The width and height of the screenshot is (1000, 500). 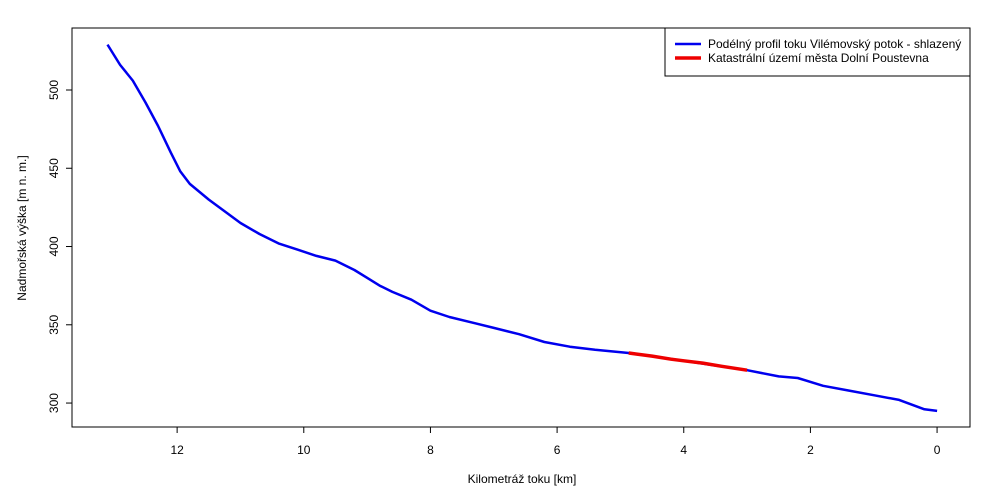 What do you see at coordinates (22, 227) in the screenshot?
I see `y-axis-label: Nadmořská výška [m n. m.]` at bounding box center [22, 227].